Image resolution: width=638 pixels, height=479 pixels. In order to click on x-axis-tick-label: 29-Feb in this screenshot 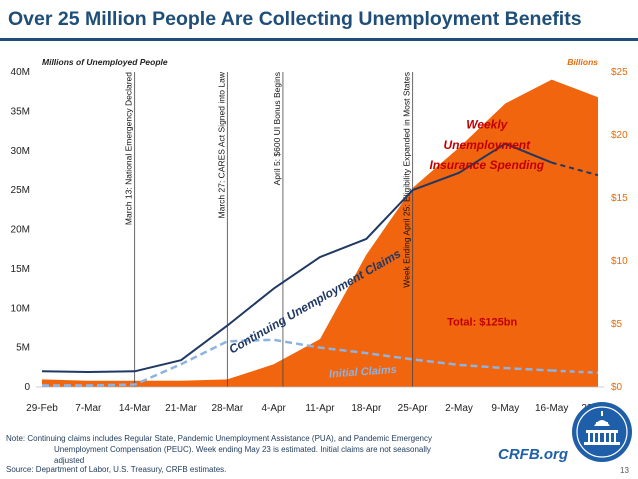, I will do `click(42, 408)`.